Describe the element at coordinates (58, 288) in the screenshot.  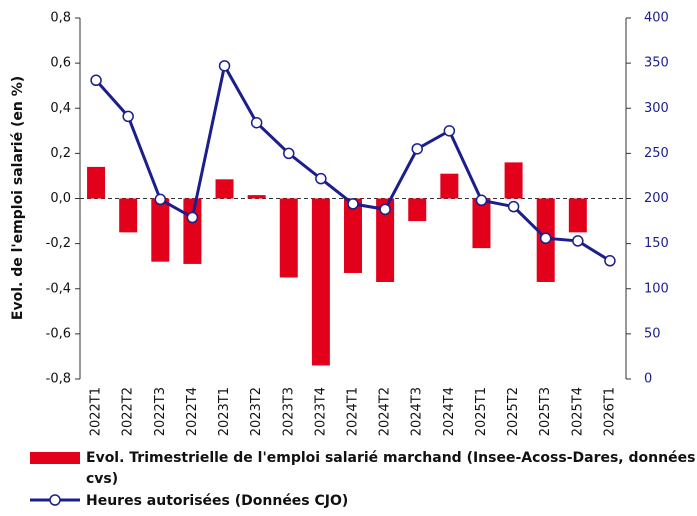
I see `y-tick-label: -0,4` at that location.